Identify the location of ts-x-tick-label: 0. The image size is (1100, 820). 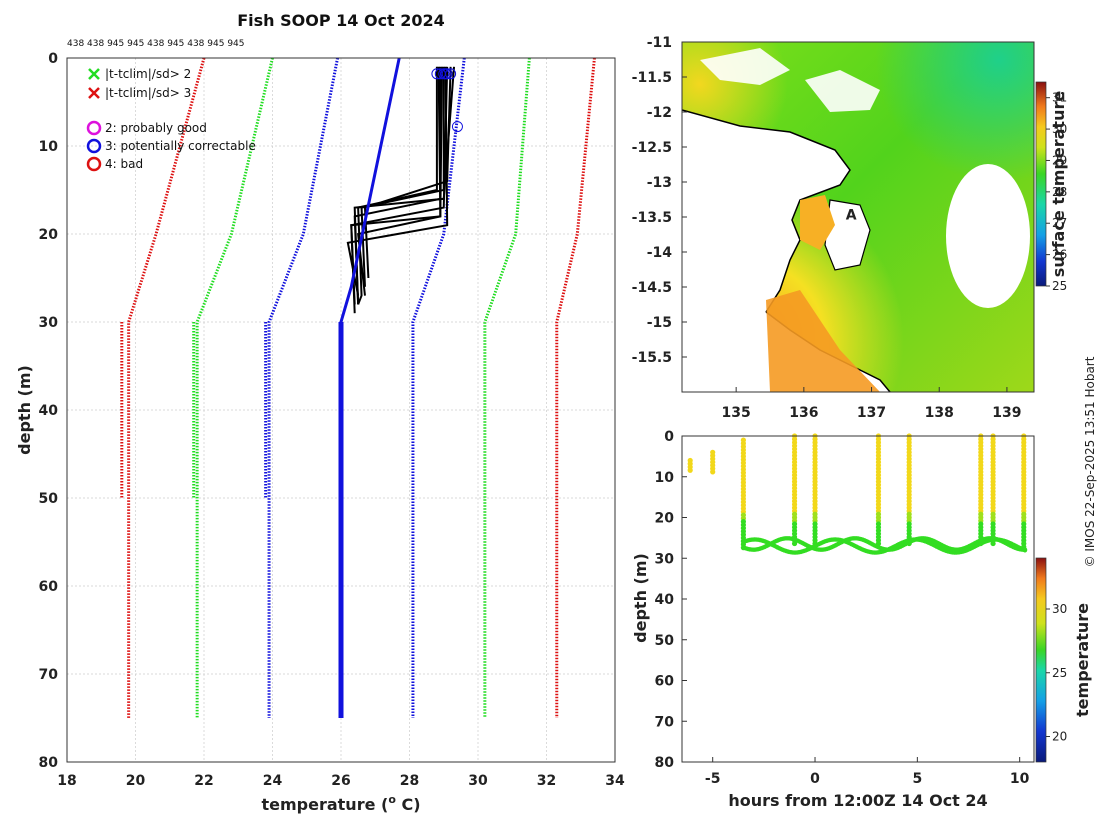
(815, 779).